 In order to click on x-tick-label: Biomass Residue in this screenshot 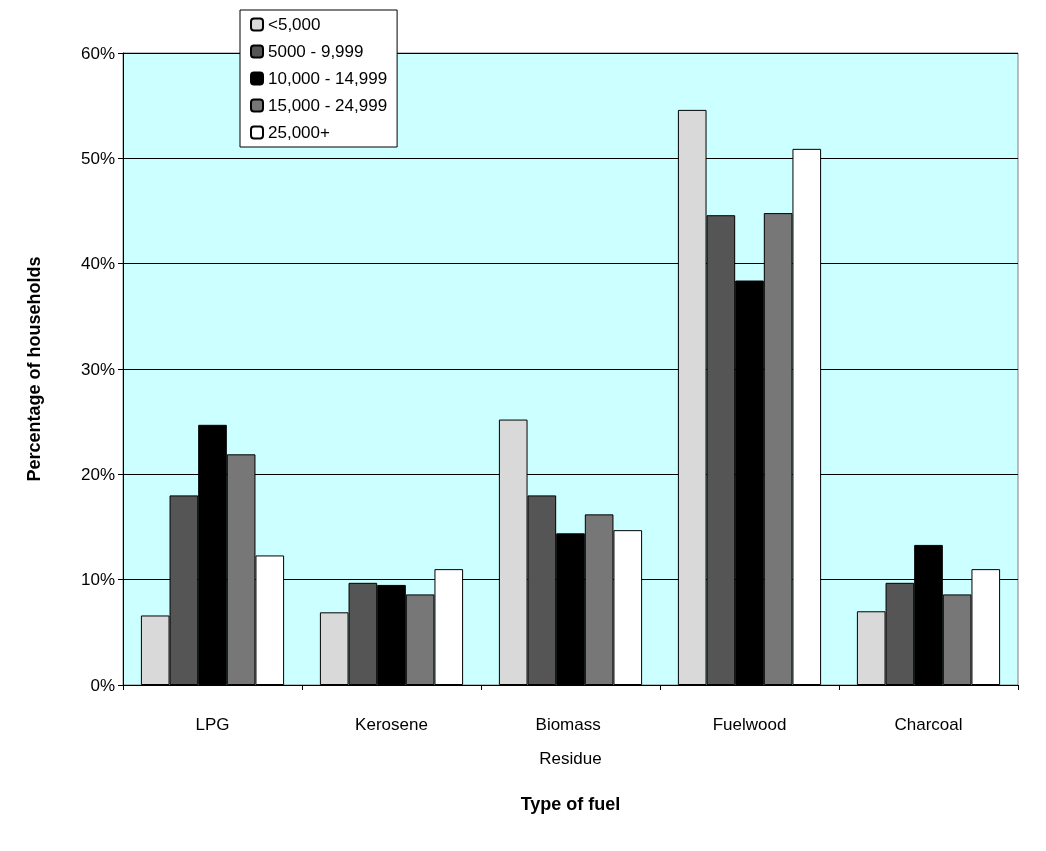, I will do `click(570, 741)`.